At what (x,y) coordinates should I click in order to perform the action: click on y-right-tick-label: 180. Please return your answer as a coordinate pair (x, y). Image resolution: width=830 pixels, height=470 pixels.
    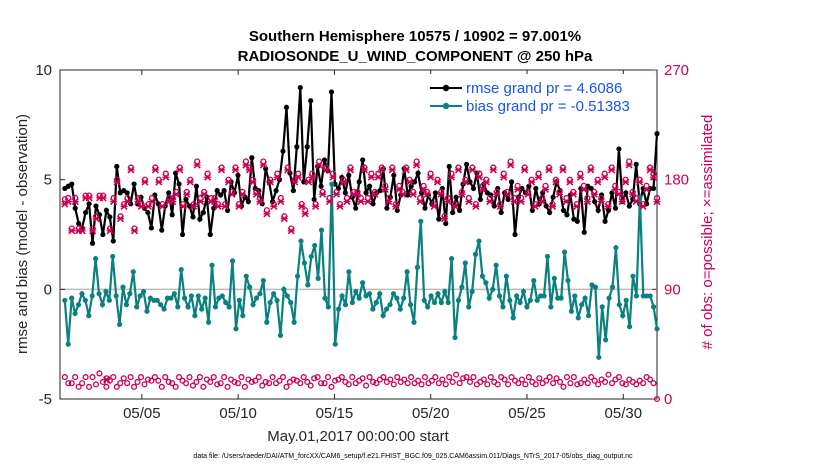
    Looking at the image, I should click on (676, 180).